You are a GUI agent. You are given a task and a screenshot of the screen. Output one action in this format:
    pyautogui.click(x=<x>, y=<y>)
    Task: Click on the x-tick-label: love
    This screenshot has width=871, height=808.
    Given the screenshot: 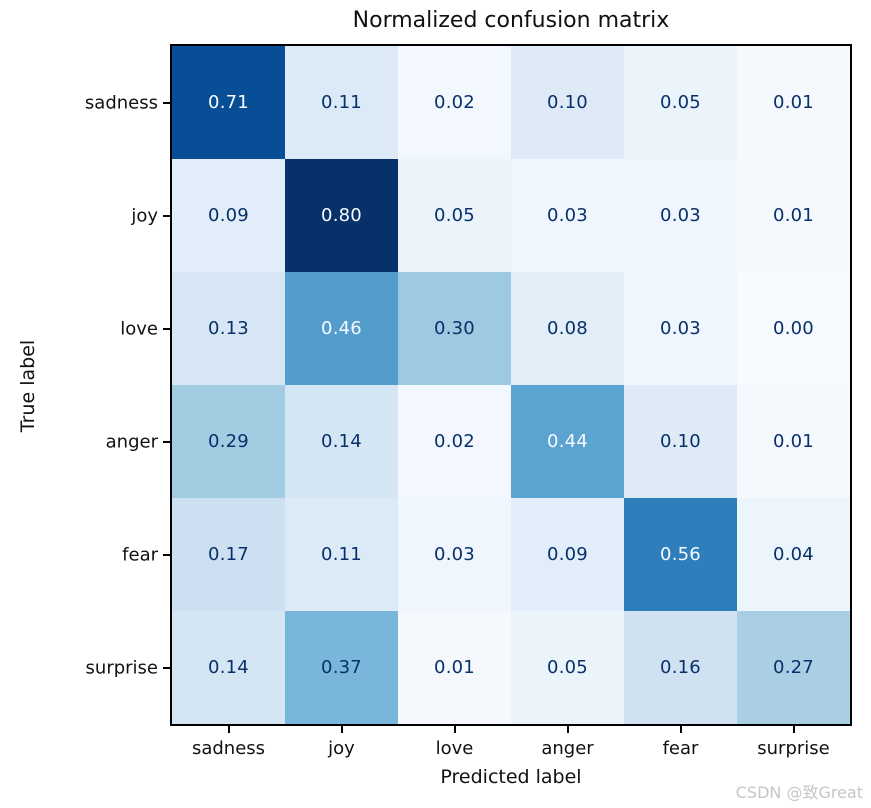 What is the action you would take?
    pyautogui.click(x=454, y=748)
    